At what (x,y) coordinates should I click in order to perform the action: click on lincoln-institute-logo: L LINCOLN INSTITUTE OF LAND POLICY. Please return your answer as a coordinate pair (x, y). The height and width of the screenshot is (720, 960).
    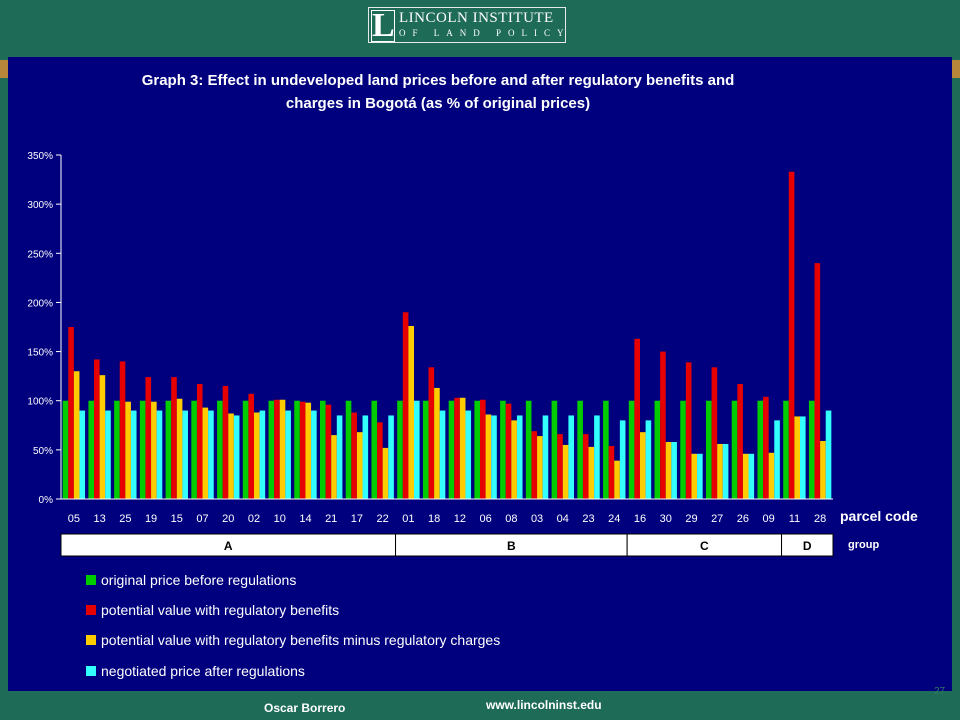
    Looking at the image, I should click on (467, 25).